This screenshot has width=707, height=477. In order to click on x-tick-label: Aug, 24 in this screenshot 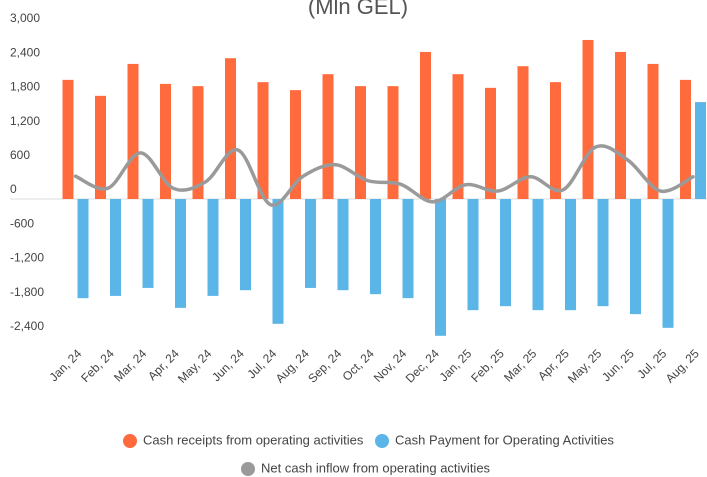, I will do `click(292, 365)`.